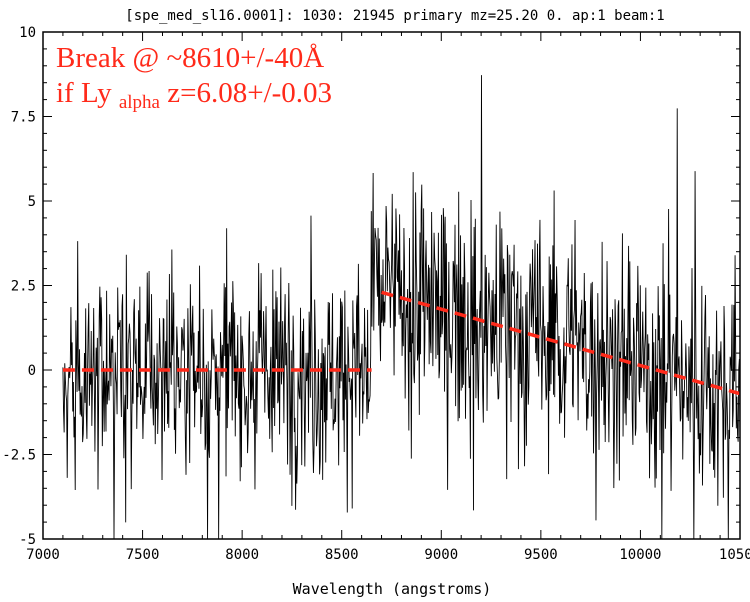 This screenshot has height=602, width=750. I want to click on x-tick-label: 10500, so click(734, 555).